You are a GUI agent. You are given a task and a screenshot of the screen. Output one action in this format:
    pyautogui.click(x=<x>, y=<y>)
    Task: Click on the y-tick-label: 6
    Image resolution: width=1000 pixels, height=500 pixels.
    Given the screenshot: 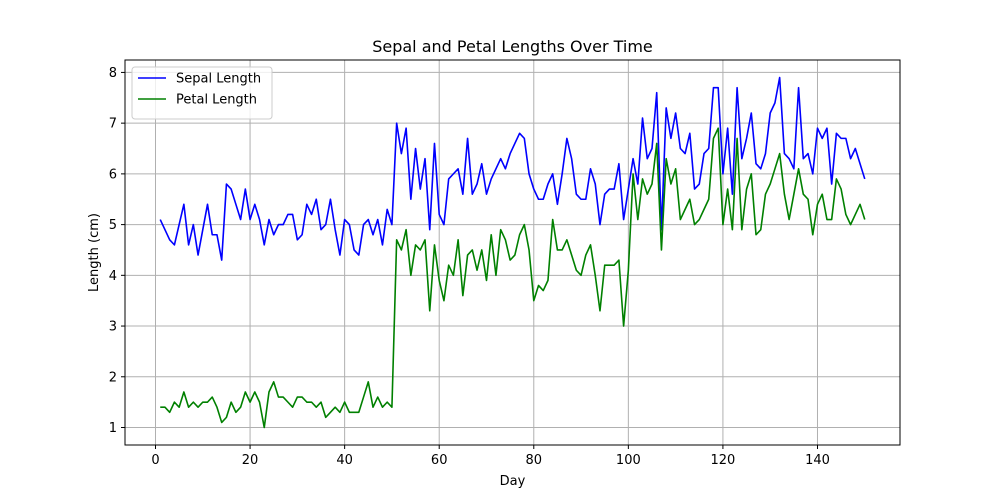 What is the action you would take?
    pyautogui.click(x=113, y=174)
    